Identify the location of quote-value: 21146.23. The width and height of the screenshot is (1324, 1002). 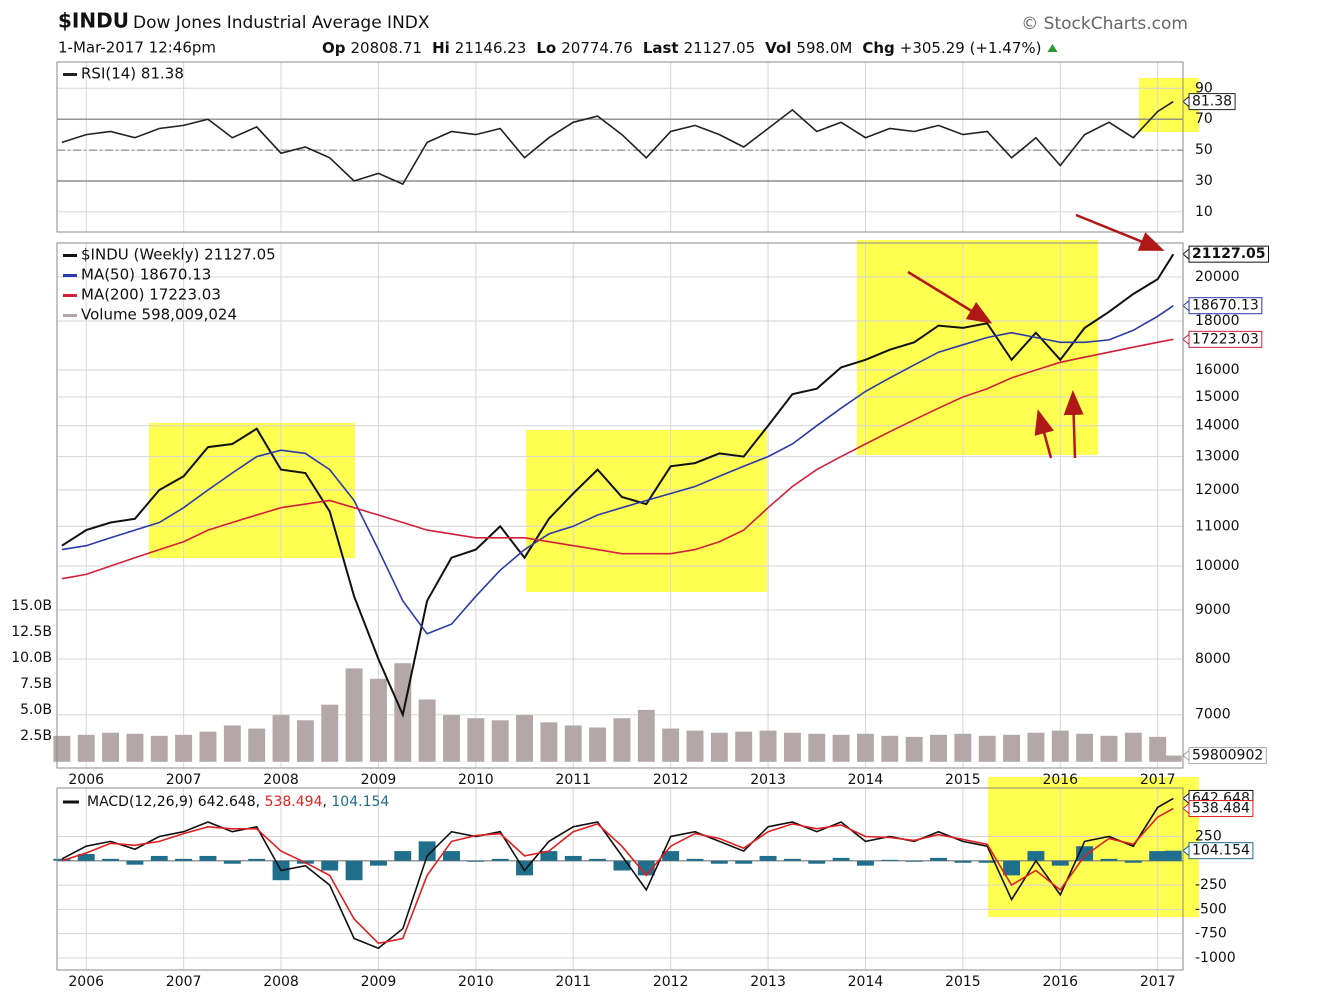
(491, 48).